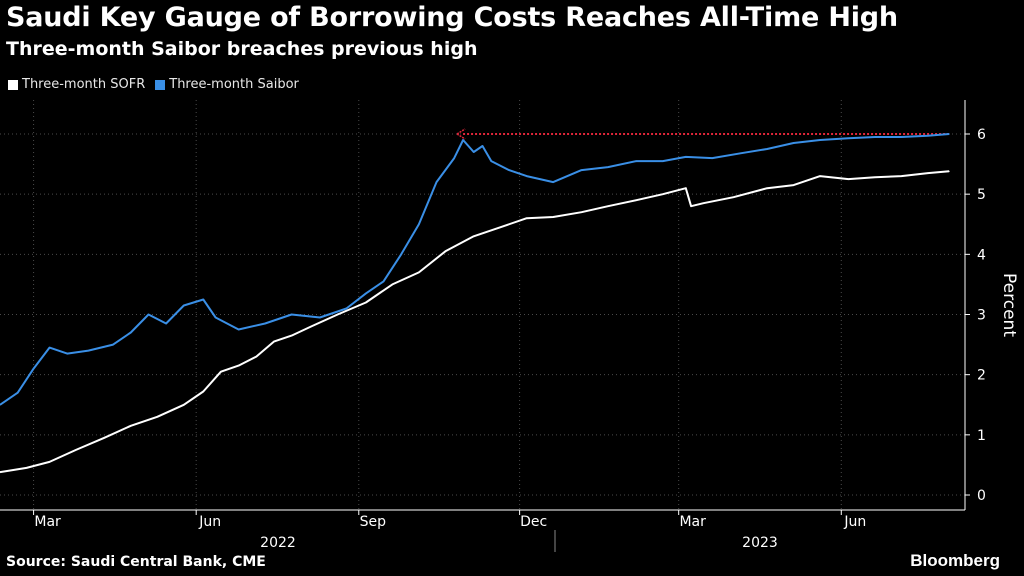 The image size is (1024, 576). What do you see at coordinates (153, 84) in the screenshot?
I see `legend: Three-month SOFR Three-month Saibor` at bounding box center [153, 84].